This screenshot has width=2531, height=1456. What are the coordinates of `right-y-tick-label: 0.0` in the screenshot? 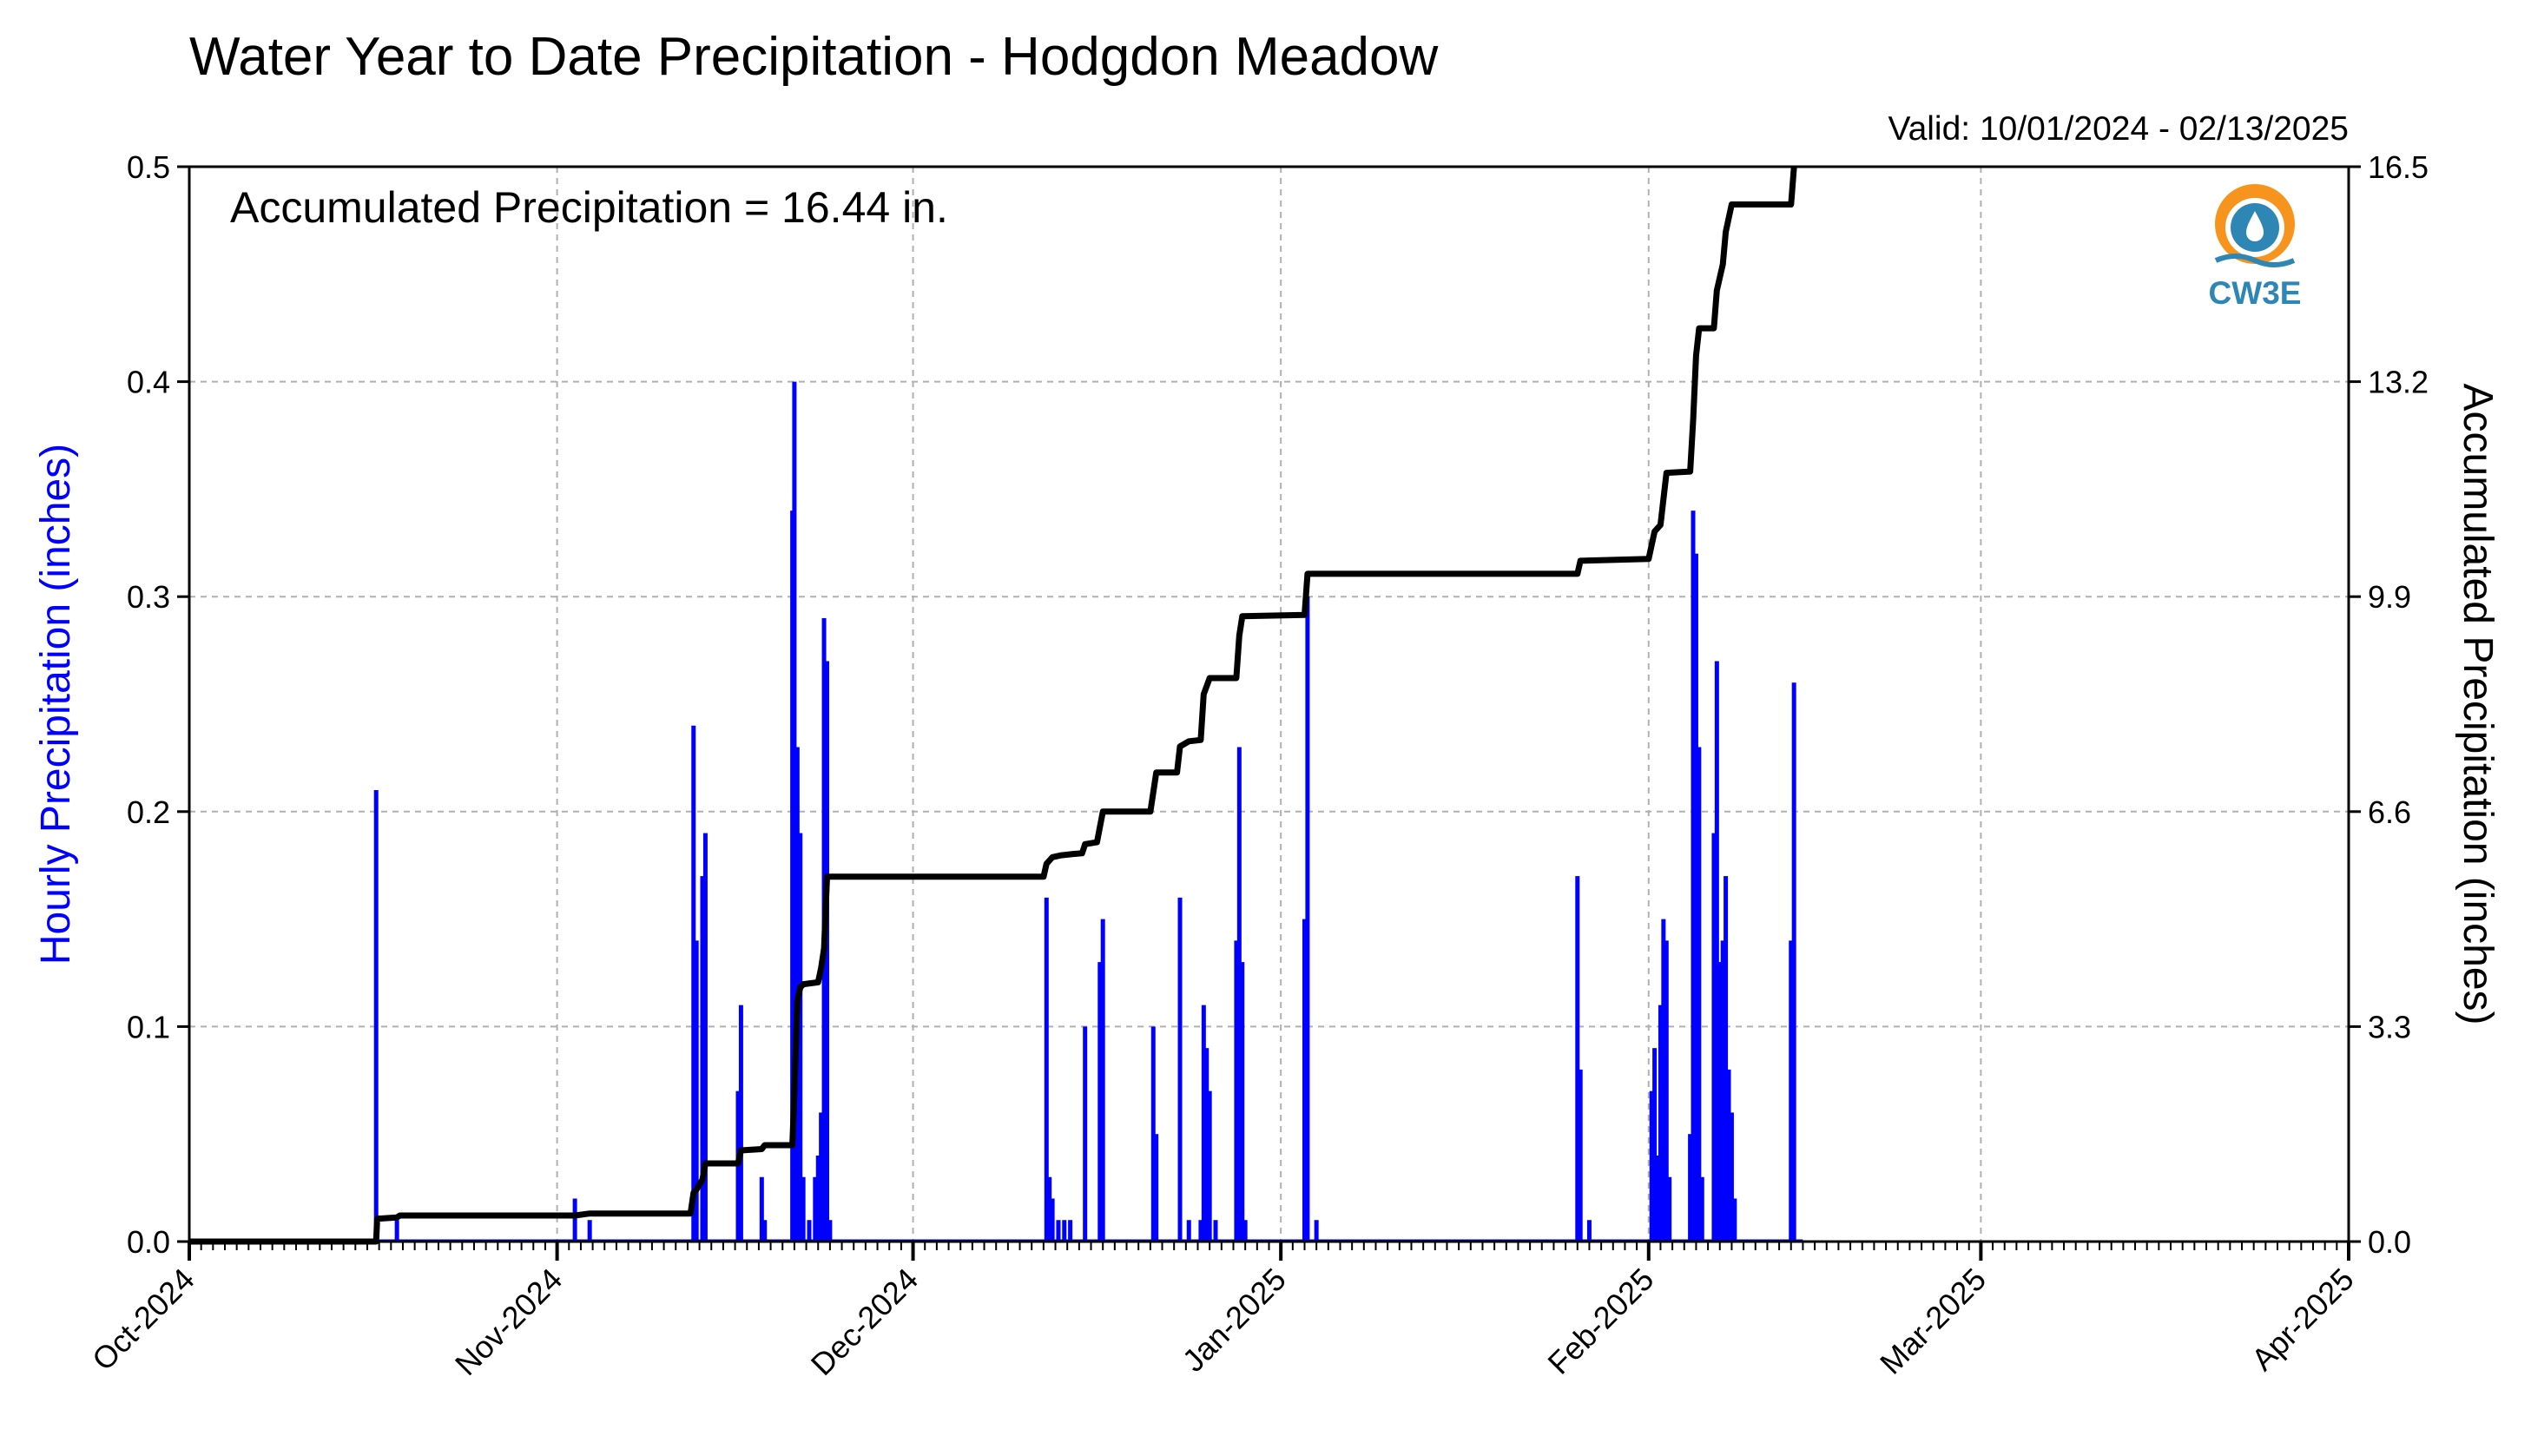 It's located at (2389, 1242).